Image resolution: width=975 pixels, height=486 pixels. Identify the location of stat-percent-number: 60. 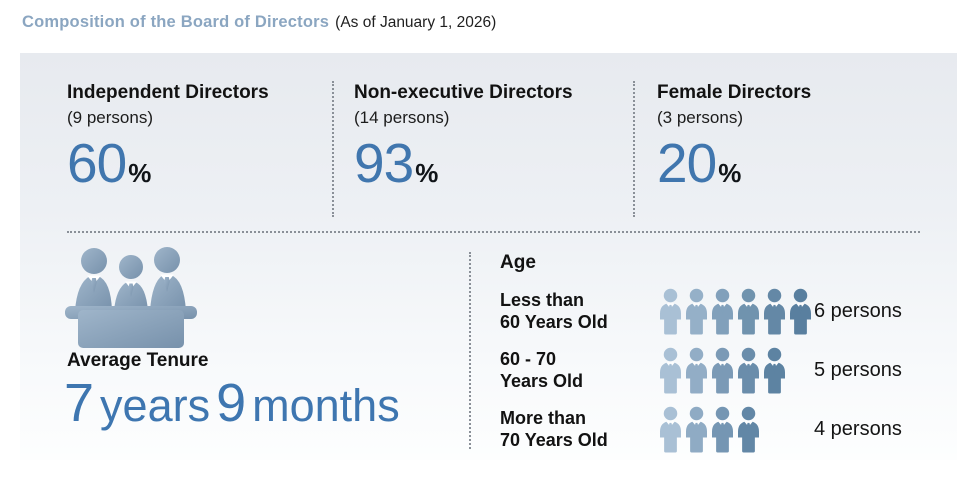
(97, 163).